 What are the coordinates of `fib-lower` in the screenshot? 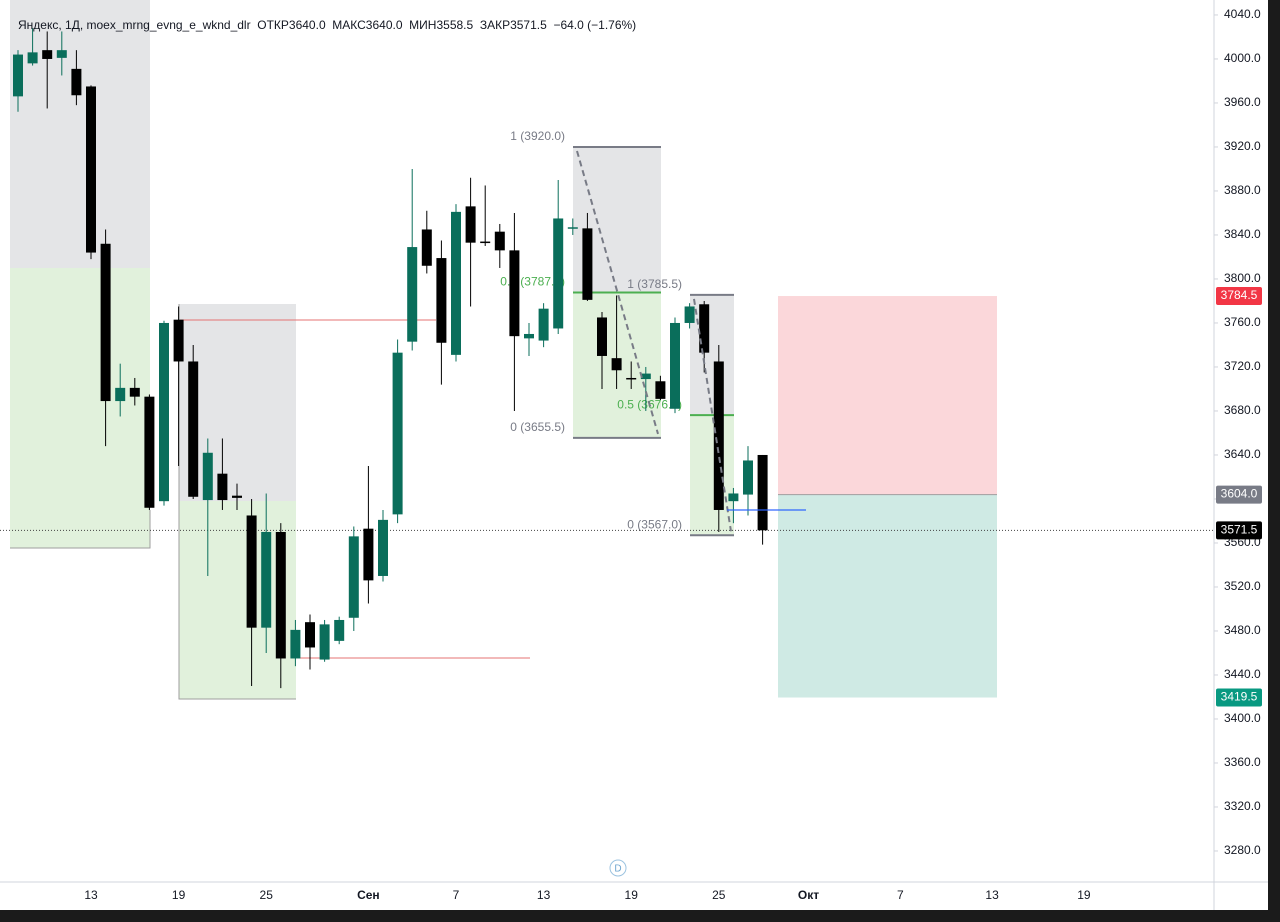 It's located at (712, 475).